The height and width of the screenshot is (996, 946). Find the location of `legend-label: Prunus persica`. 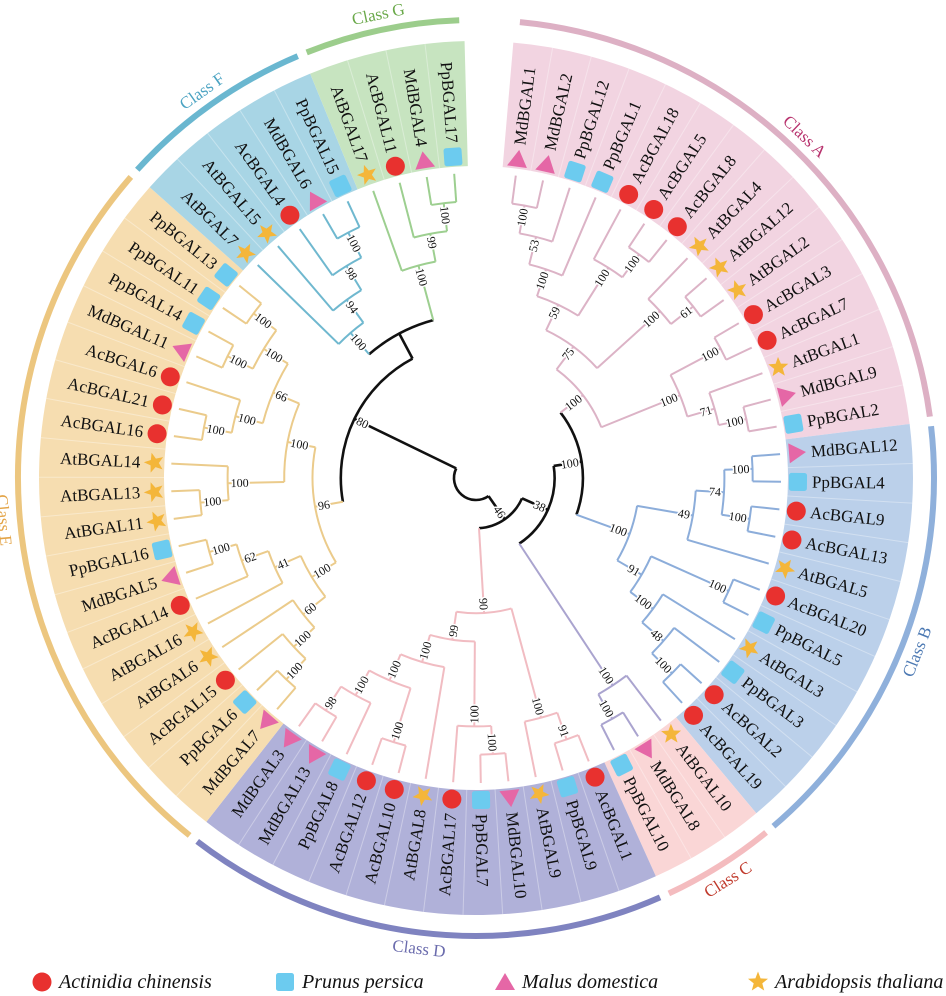

legend-label: Prunus persica is located at coordinates (362, 982).